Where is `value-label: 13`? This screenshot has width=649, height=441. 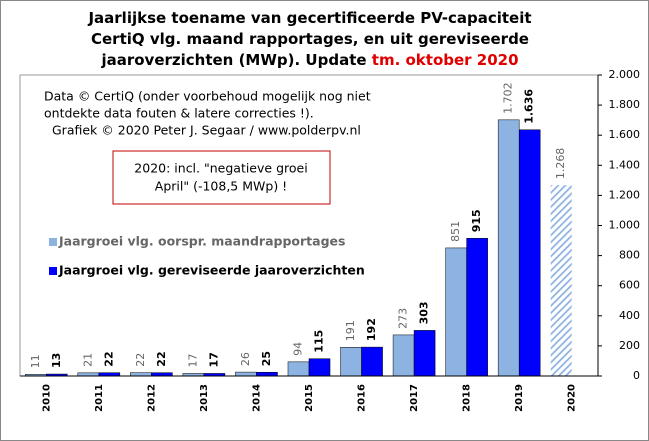 value-label: 13 is located at coordinates (56, 360).